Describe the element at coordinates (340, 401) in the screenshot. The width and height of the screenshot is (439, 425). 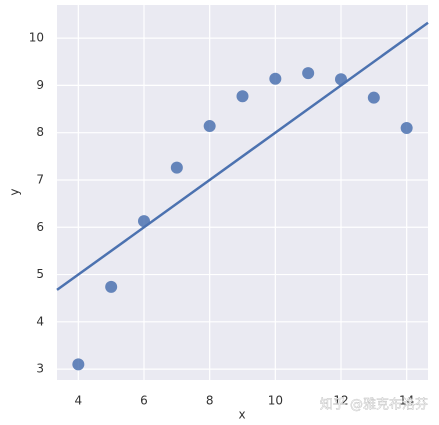
I see `x-tick-label: 12` at that location.